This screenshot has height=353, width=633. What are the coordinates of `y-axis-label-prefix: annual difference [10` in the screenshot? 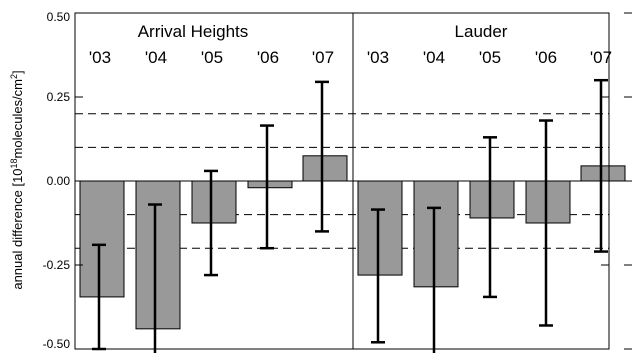 It's located at (17, 228).